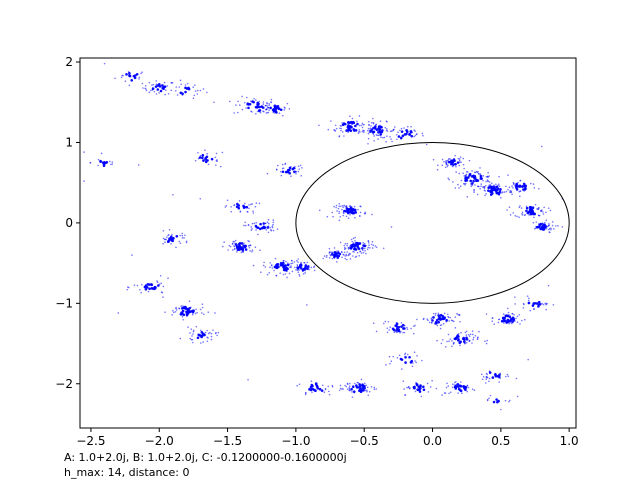  I want to click on y-tick-label: −2, so click(64, 384).